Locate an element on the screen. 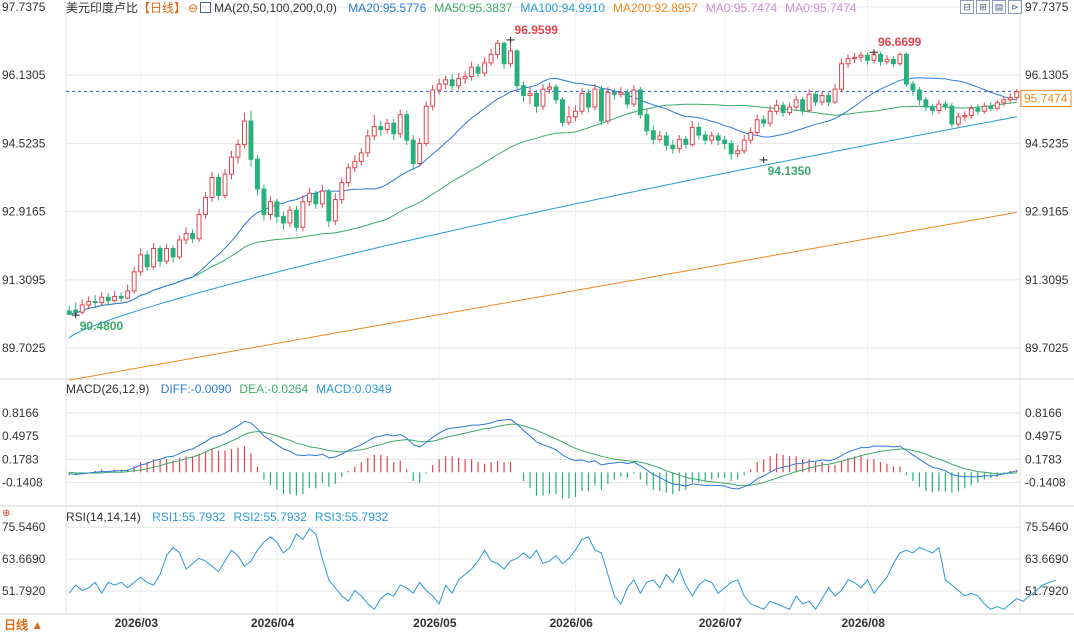  macd-tick-label-right: 0.1783 is located at coordinates (1043, 459).